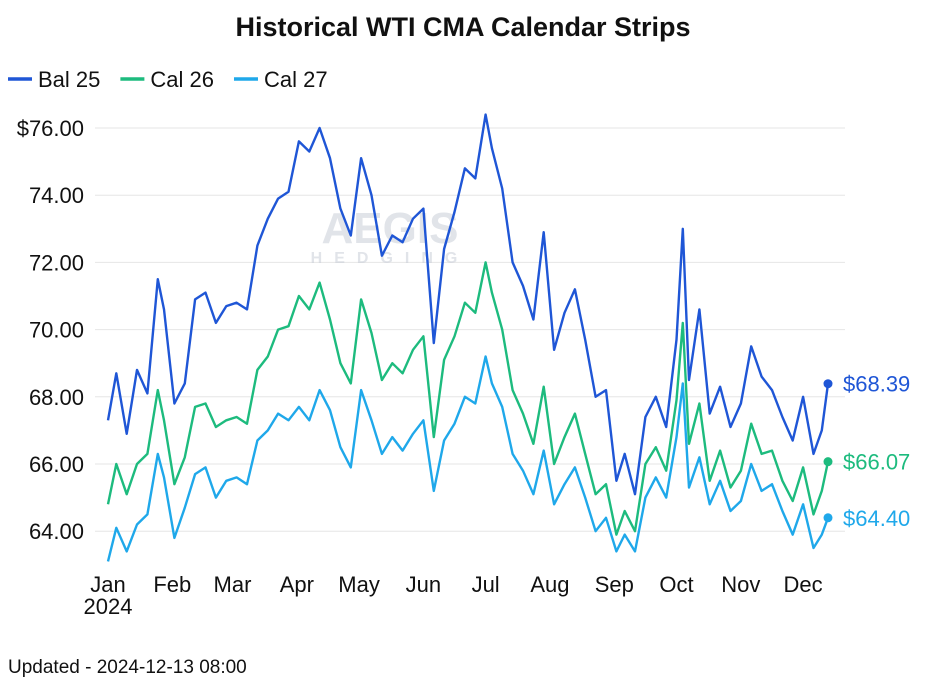 This screenshot has height=693, width=926. What do you see at coordinates (549, 584) in the screenshot?
I see `x-tick-label-aug: Aug` at bounding box center [549, 584].